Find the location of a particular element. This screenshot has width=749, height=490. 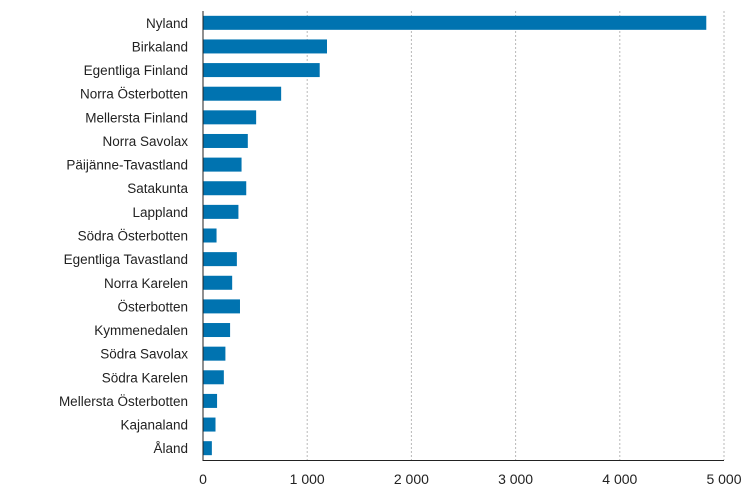

x-tick-label-4: 4 000 is located at coordinates (619, 479).